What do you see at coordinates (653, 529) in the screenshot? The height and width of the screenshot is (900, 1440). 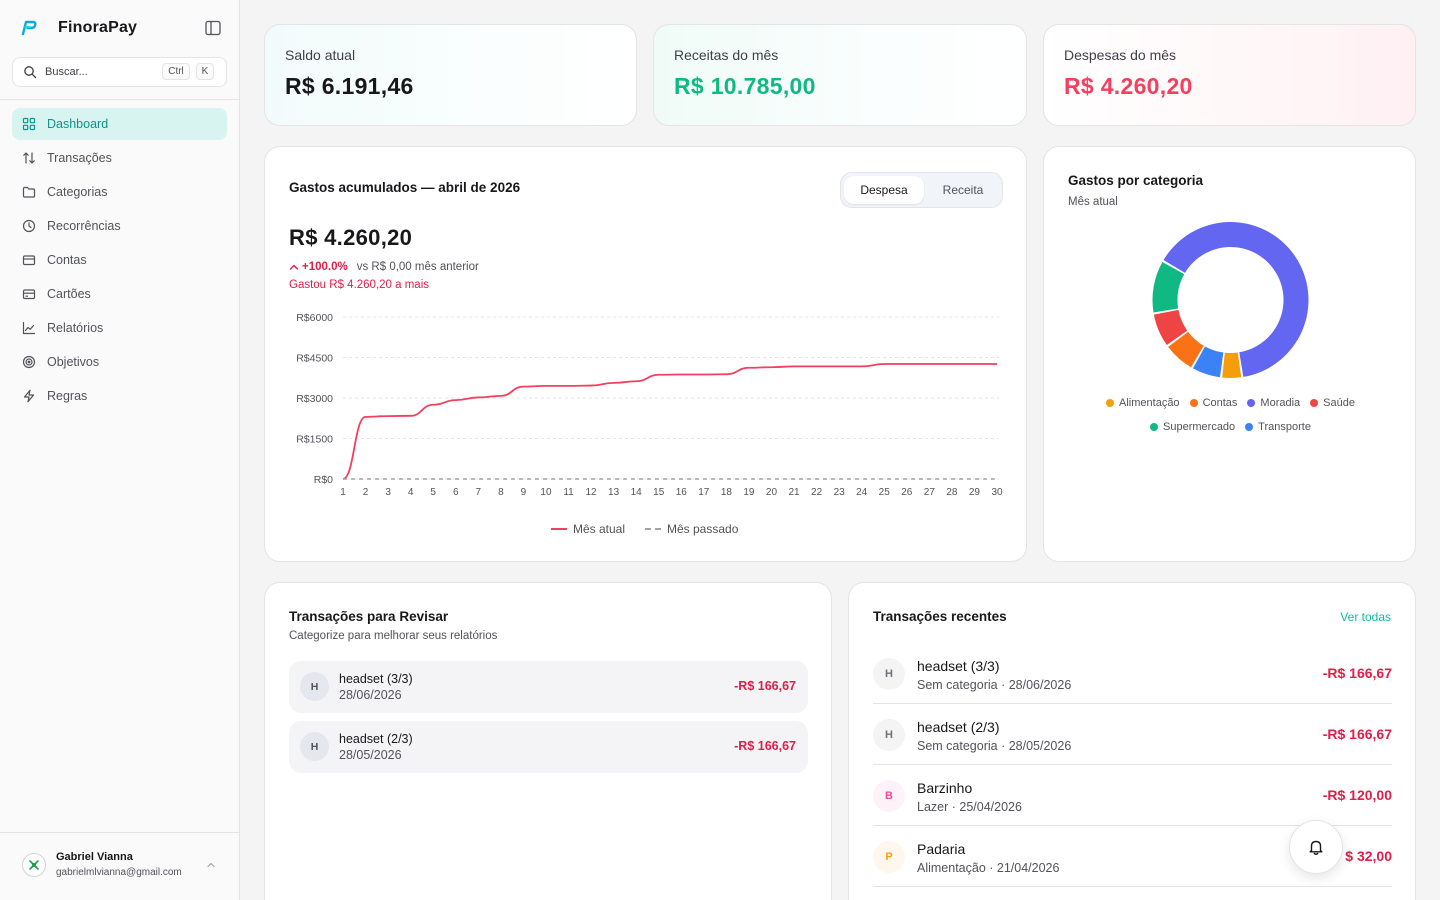 I see `legend-swatch-dashed` at bounding box center [653, 529].